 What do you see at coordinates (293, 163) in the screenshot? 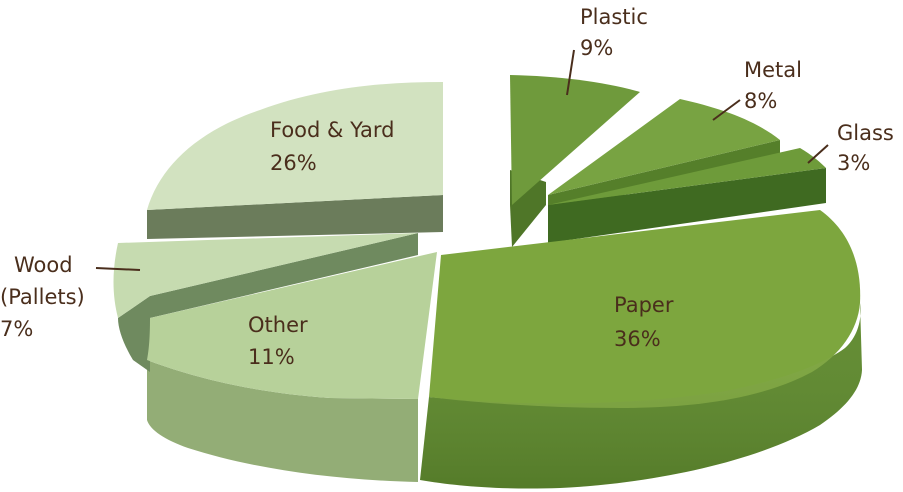
I see `label-food-yard-value: 26%` at bounding box center [293, 163].